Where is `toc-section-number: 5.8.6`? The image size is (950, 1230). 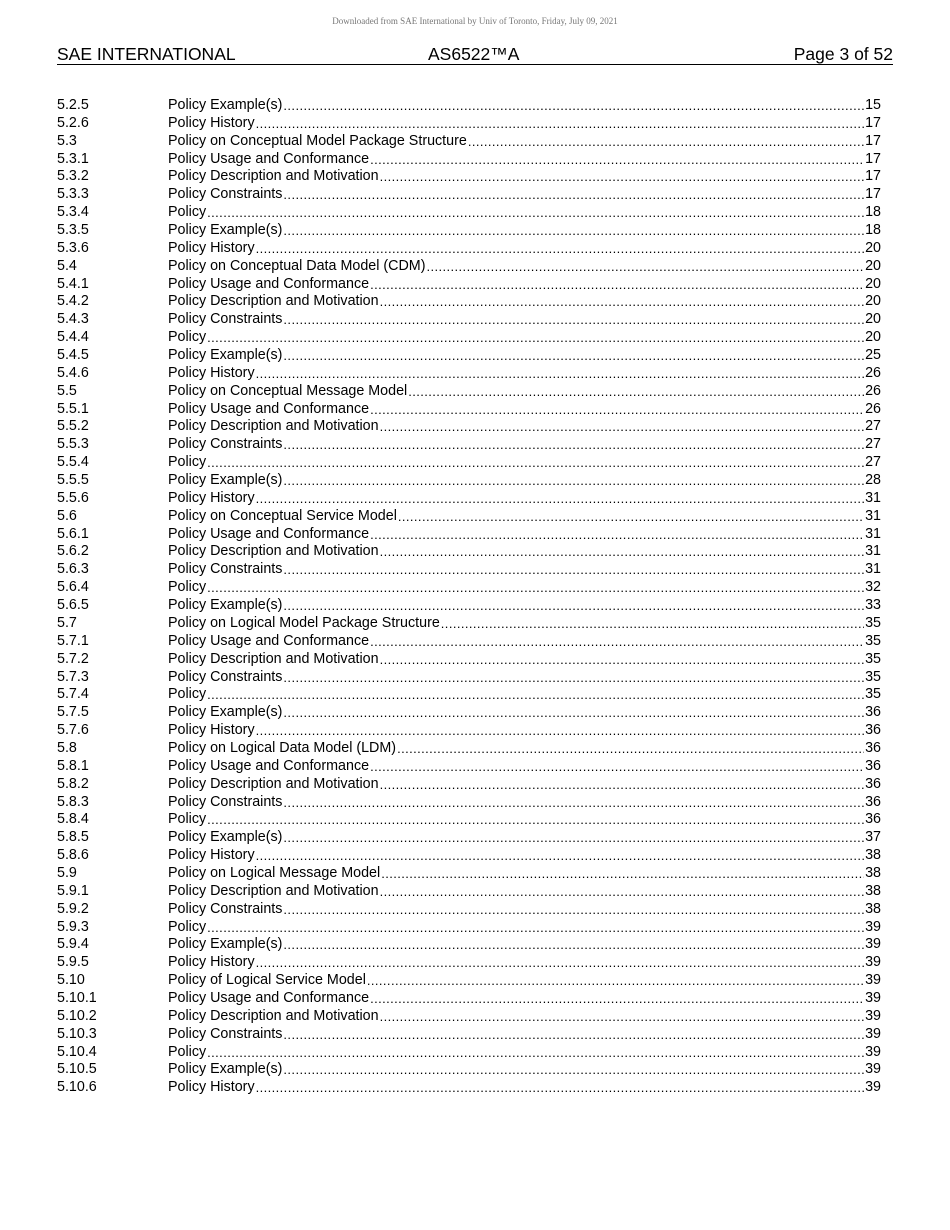 toc-section-number: 5.8.6 is located at coordinates (73, 855).